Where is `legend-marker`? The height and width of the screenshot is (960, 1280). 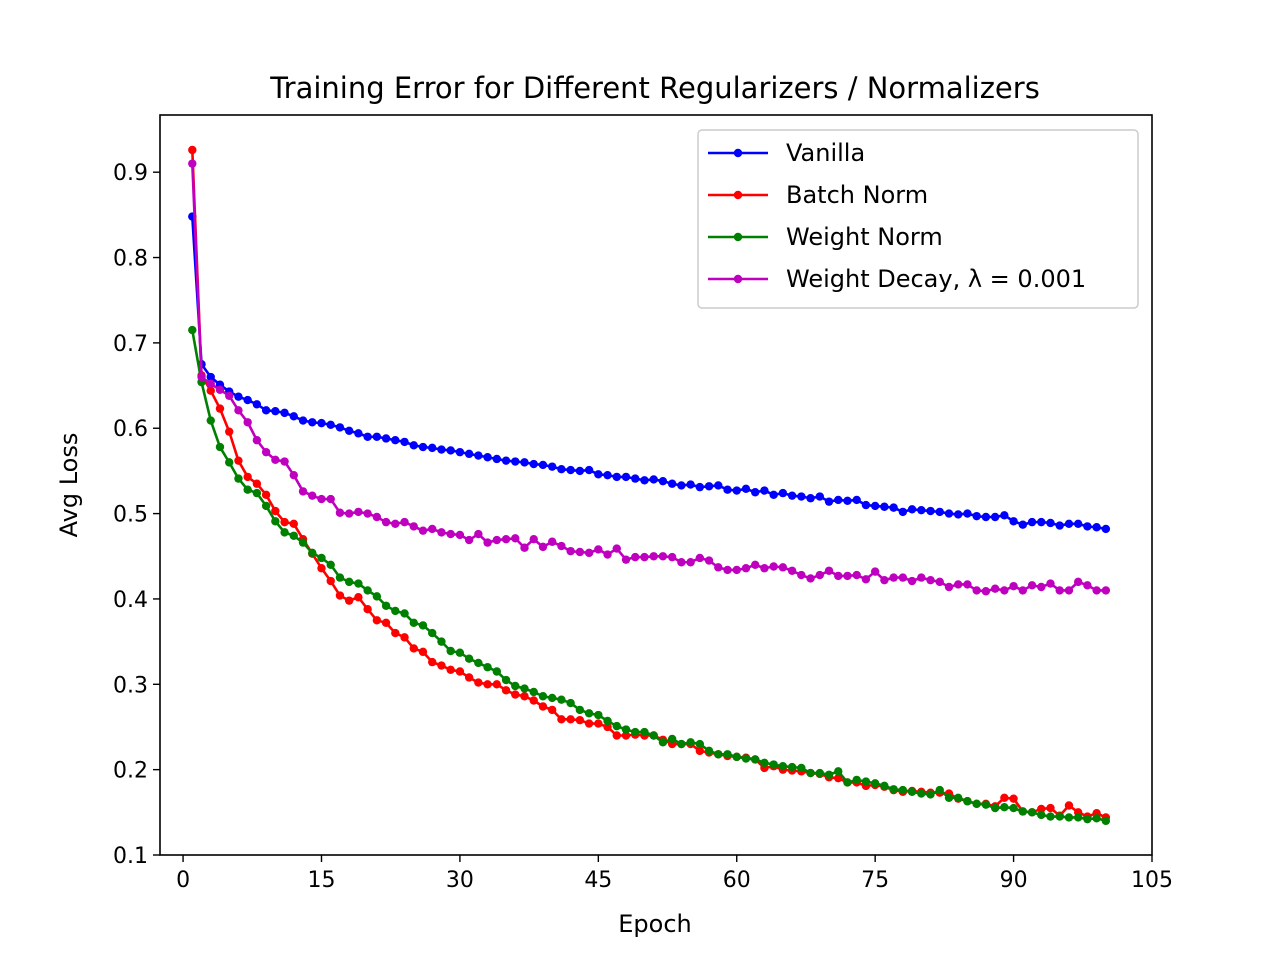 legend-marker is located at coordinates (738, 153).